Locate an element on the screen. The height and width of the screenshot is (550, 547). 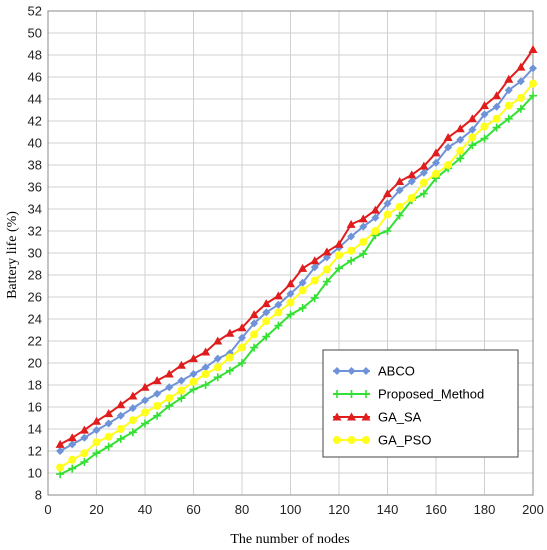
x-axis-title: The number of nodes is located at coordinates (289, 539).